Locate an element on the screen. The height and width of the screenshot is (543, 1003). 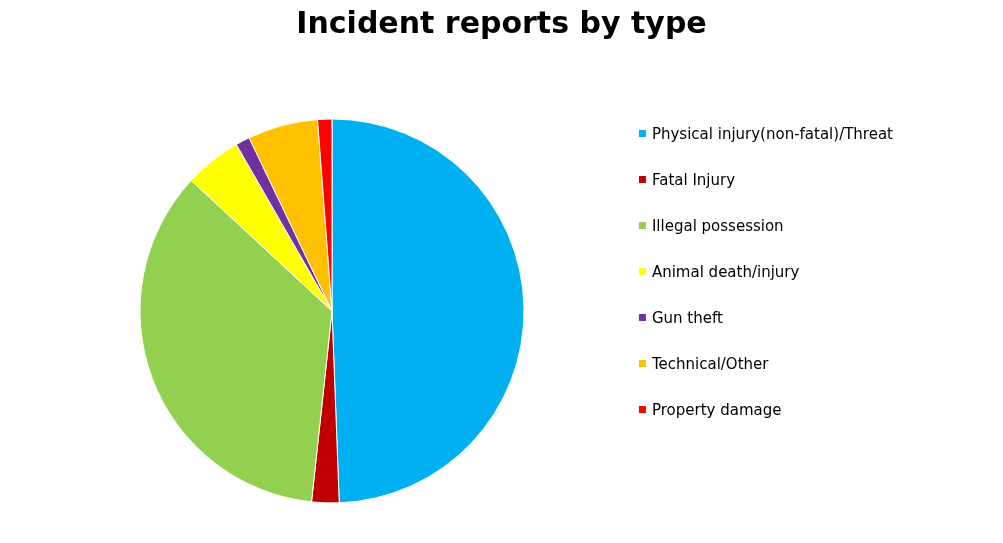
chart-title: Incident reports by type is located at coordinates (501, 22).